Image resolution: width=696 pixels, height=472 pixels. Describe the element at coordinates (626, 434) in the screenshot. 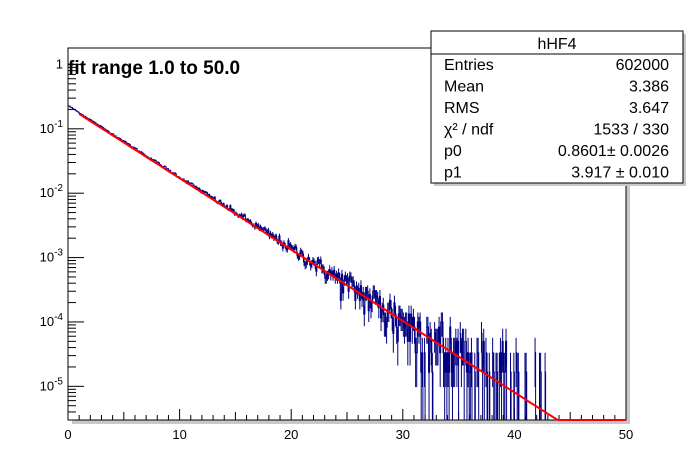

I see `x-tick-label: 50` at that location.